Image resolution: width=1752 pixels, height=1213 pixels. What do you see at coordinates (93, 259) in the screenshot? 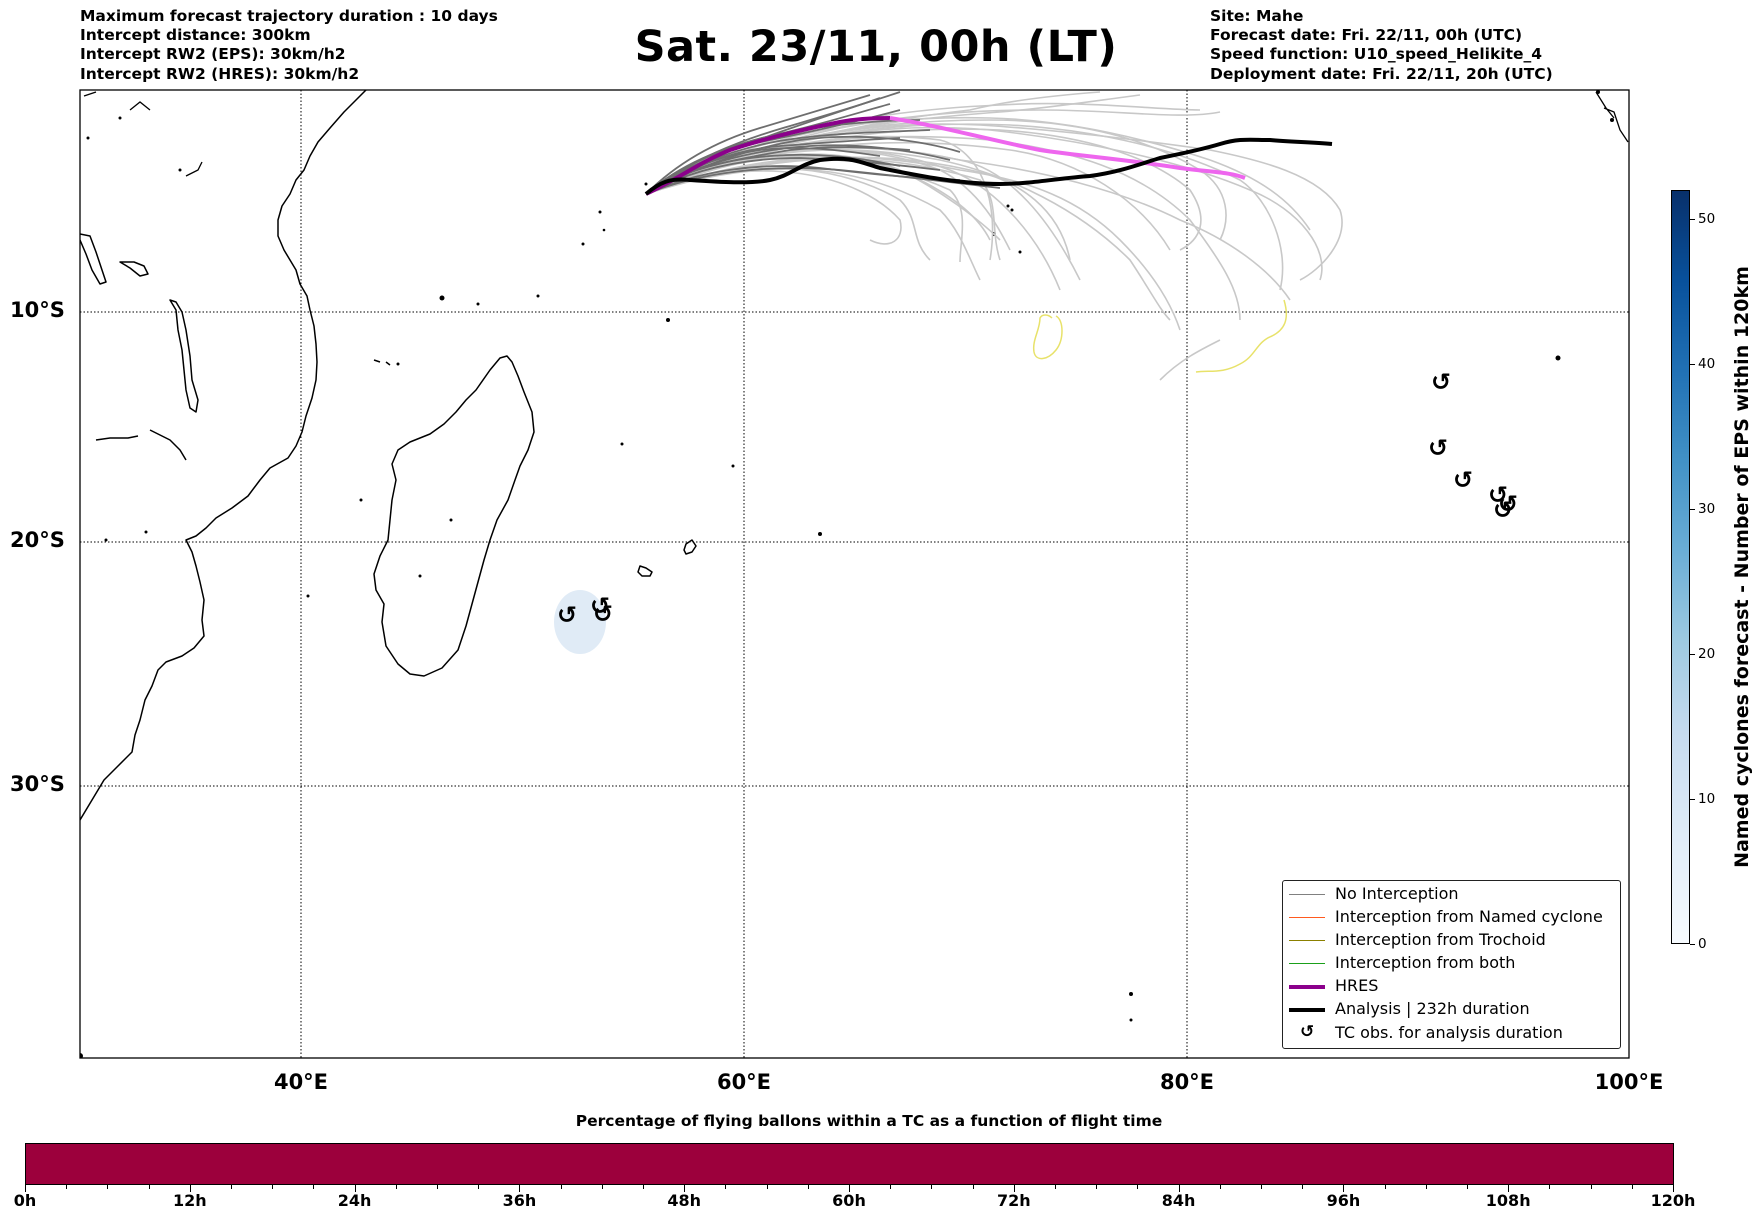
I see `kenya-lake` at bounding box center [93, 259].